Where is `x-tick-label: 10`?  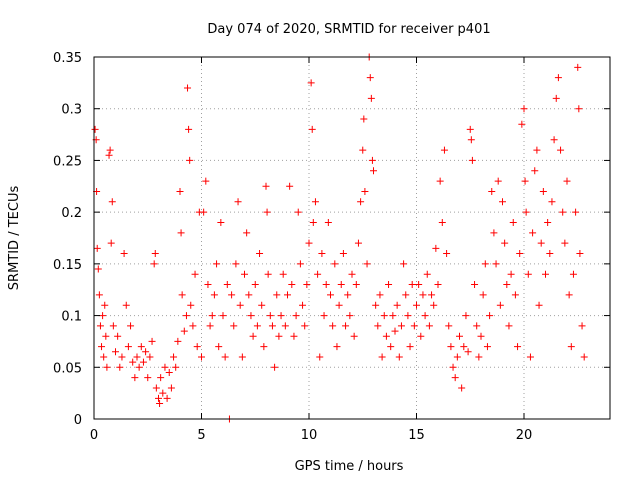
x-tick-label: 10 is located at coordinates (309, 435).